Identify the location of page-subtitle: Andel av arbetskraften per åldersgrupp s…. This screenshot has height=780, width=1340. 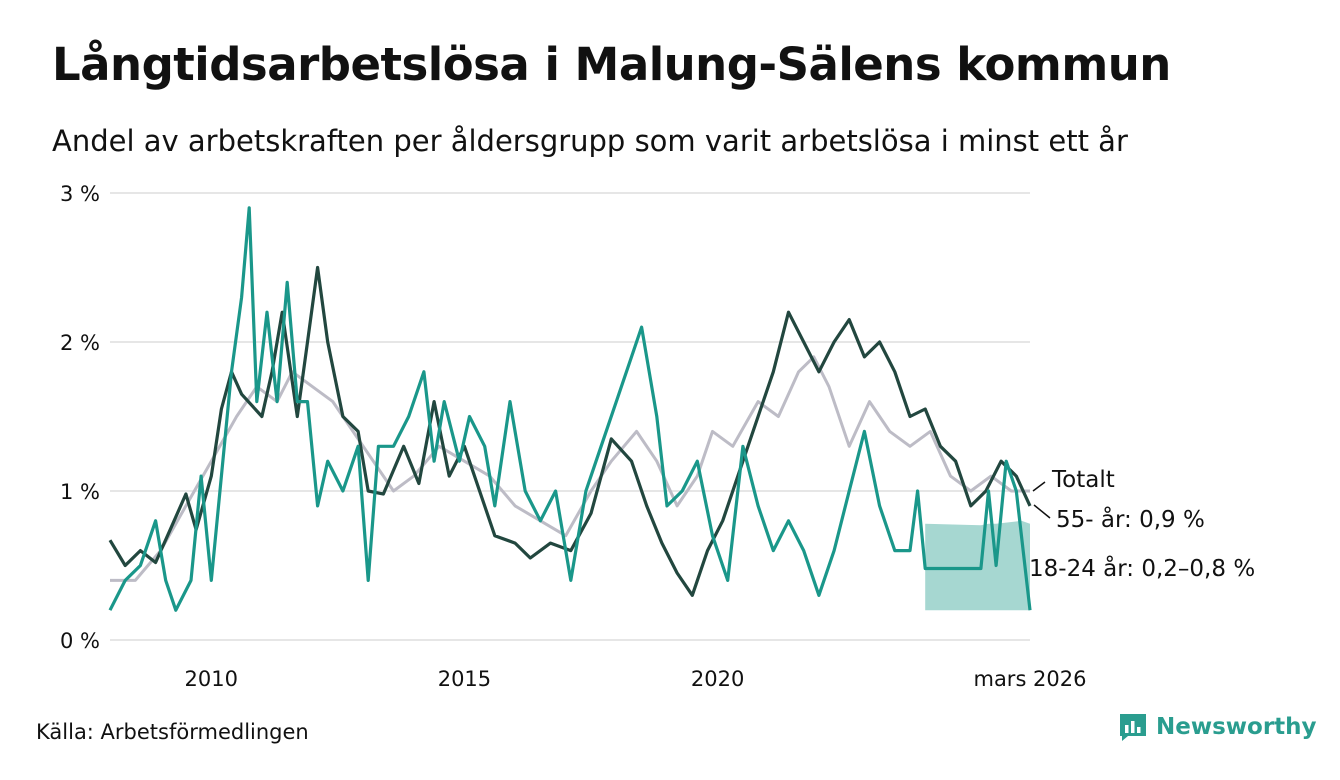
(590, 141).